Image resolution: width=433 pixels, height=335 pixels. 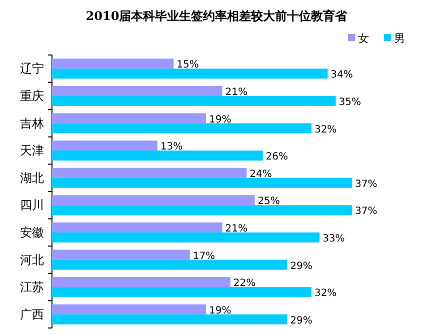 I want to click on data-label: 15%, so click(x=187, y=65).